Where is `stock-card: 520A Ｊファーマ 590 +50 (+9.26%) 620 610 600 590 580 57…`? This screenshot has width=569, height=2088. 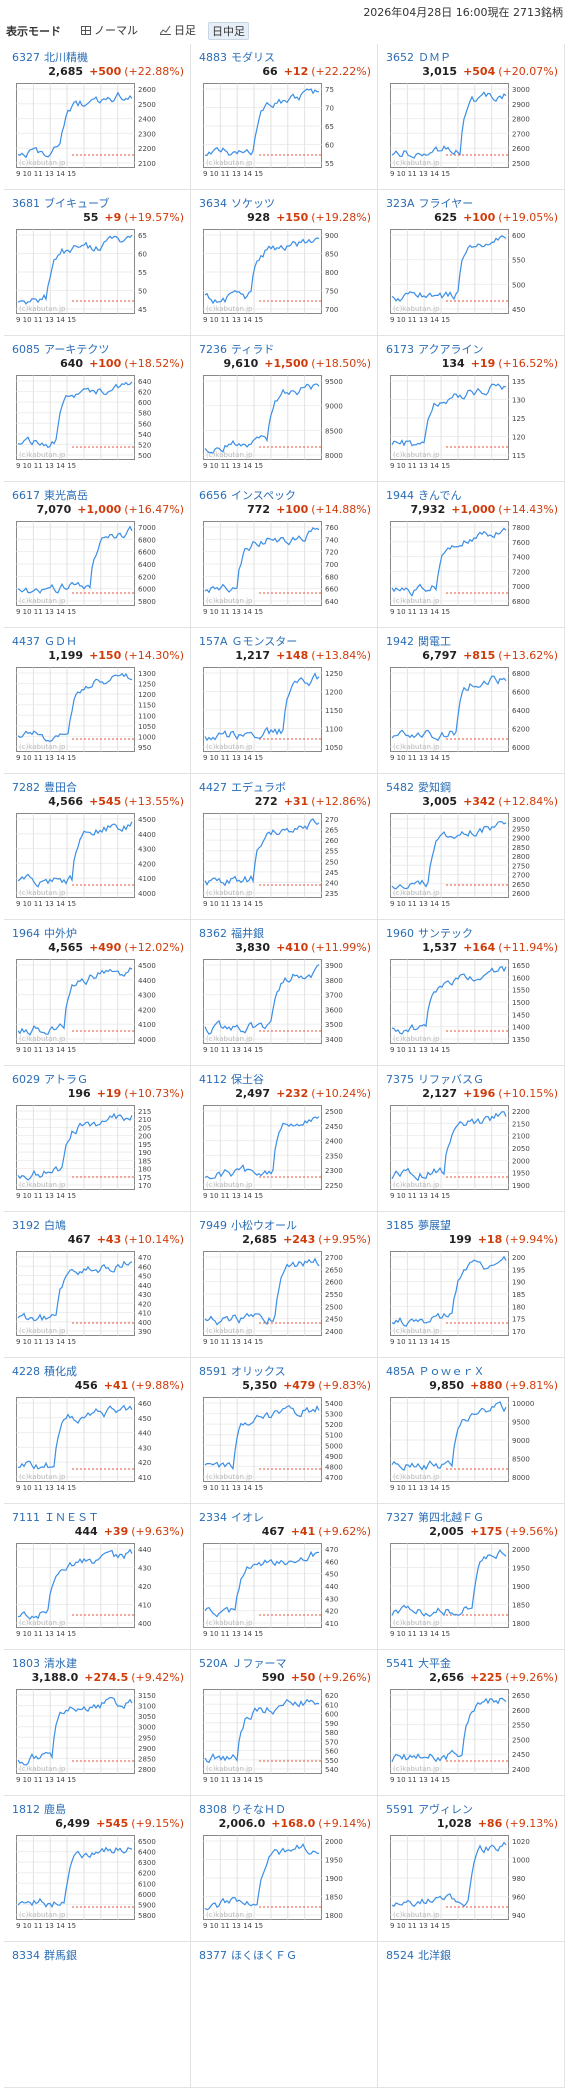 stock-card: 520A Ｊファーマ 590 +50 (+9.26%) 620 610 600 590 580 57… is located at coordinates (284, 1723).